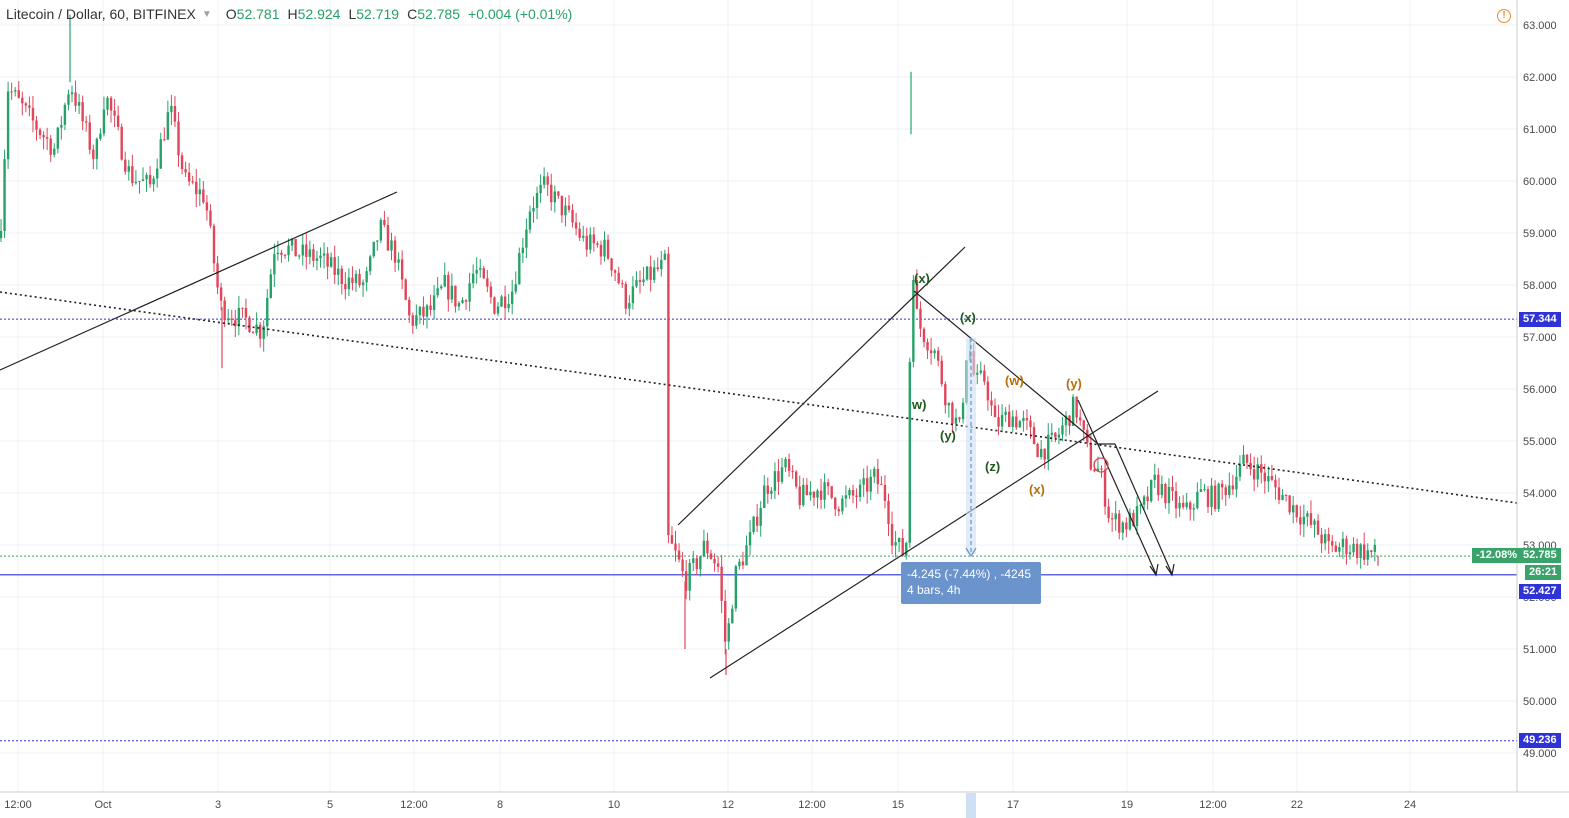 Image resolution: width=1569 pixels, height=818 pixels. Describe the element at coordinates (352, 14) in the screenshot. I see `low-label: L` at that location.